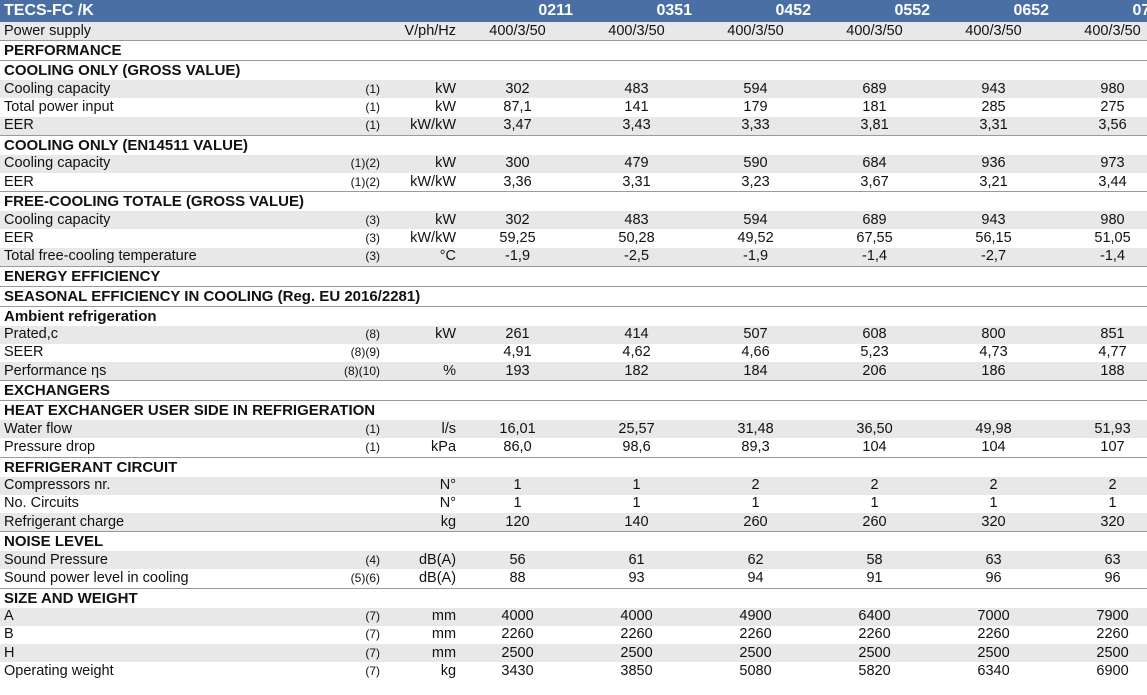 This screenshot has height=695, width=1147. I want to click on row-unit, so click(421, 353).